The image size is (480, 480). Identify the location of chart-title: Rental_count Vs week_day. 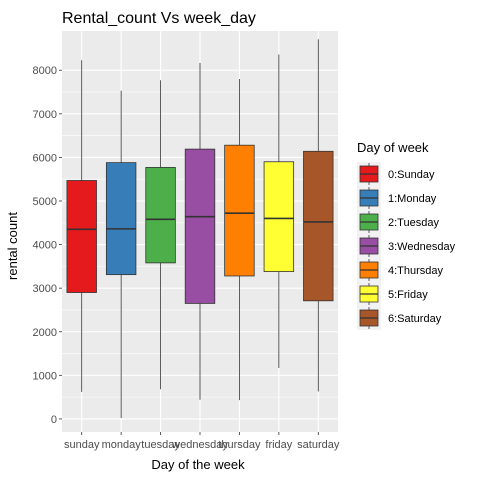
(159, 18).